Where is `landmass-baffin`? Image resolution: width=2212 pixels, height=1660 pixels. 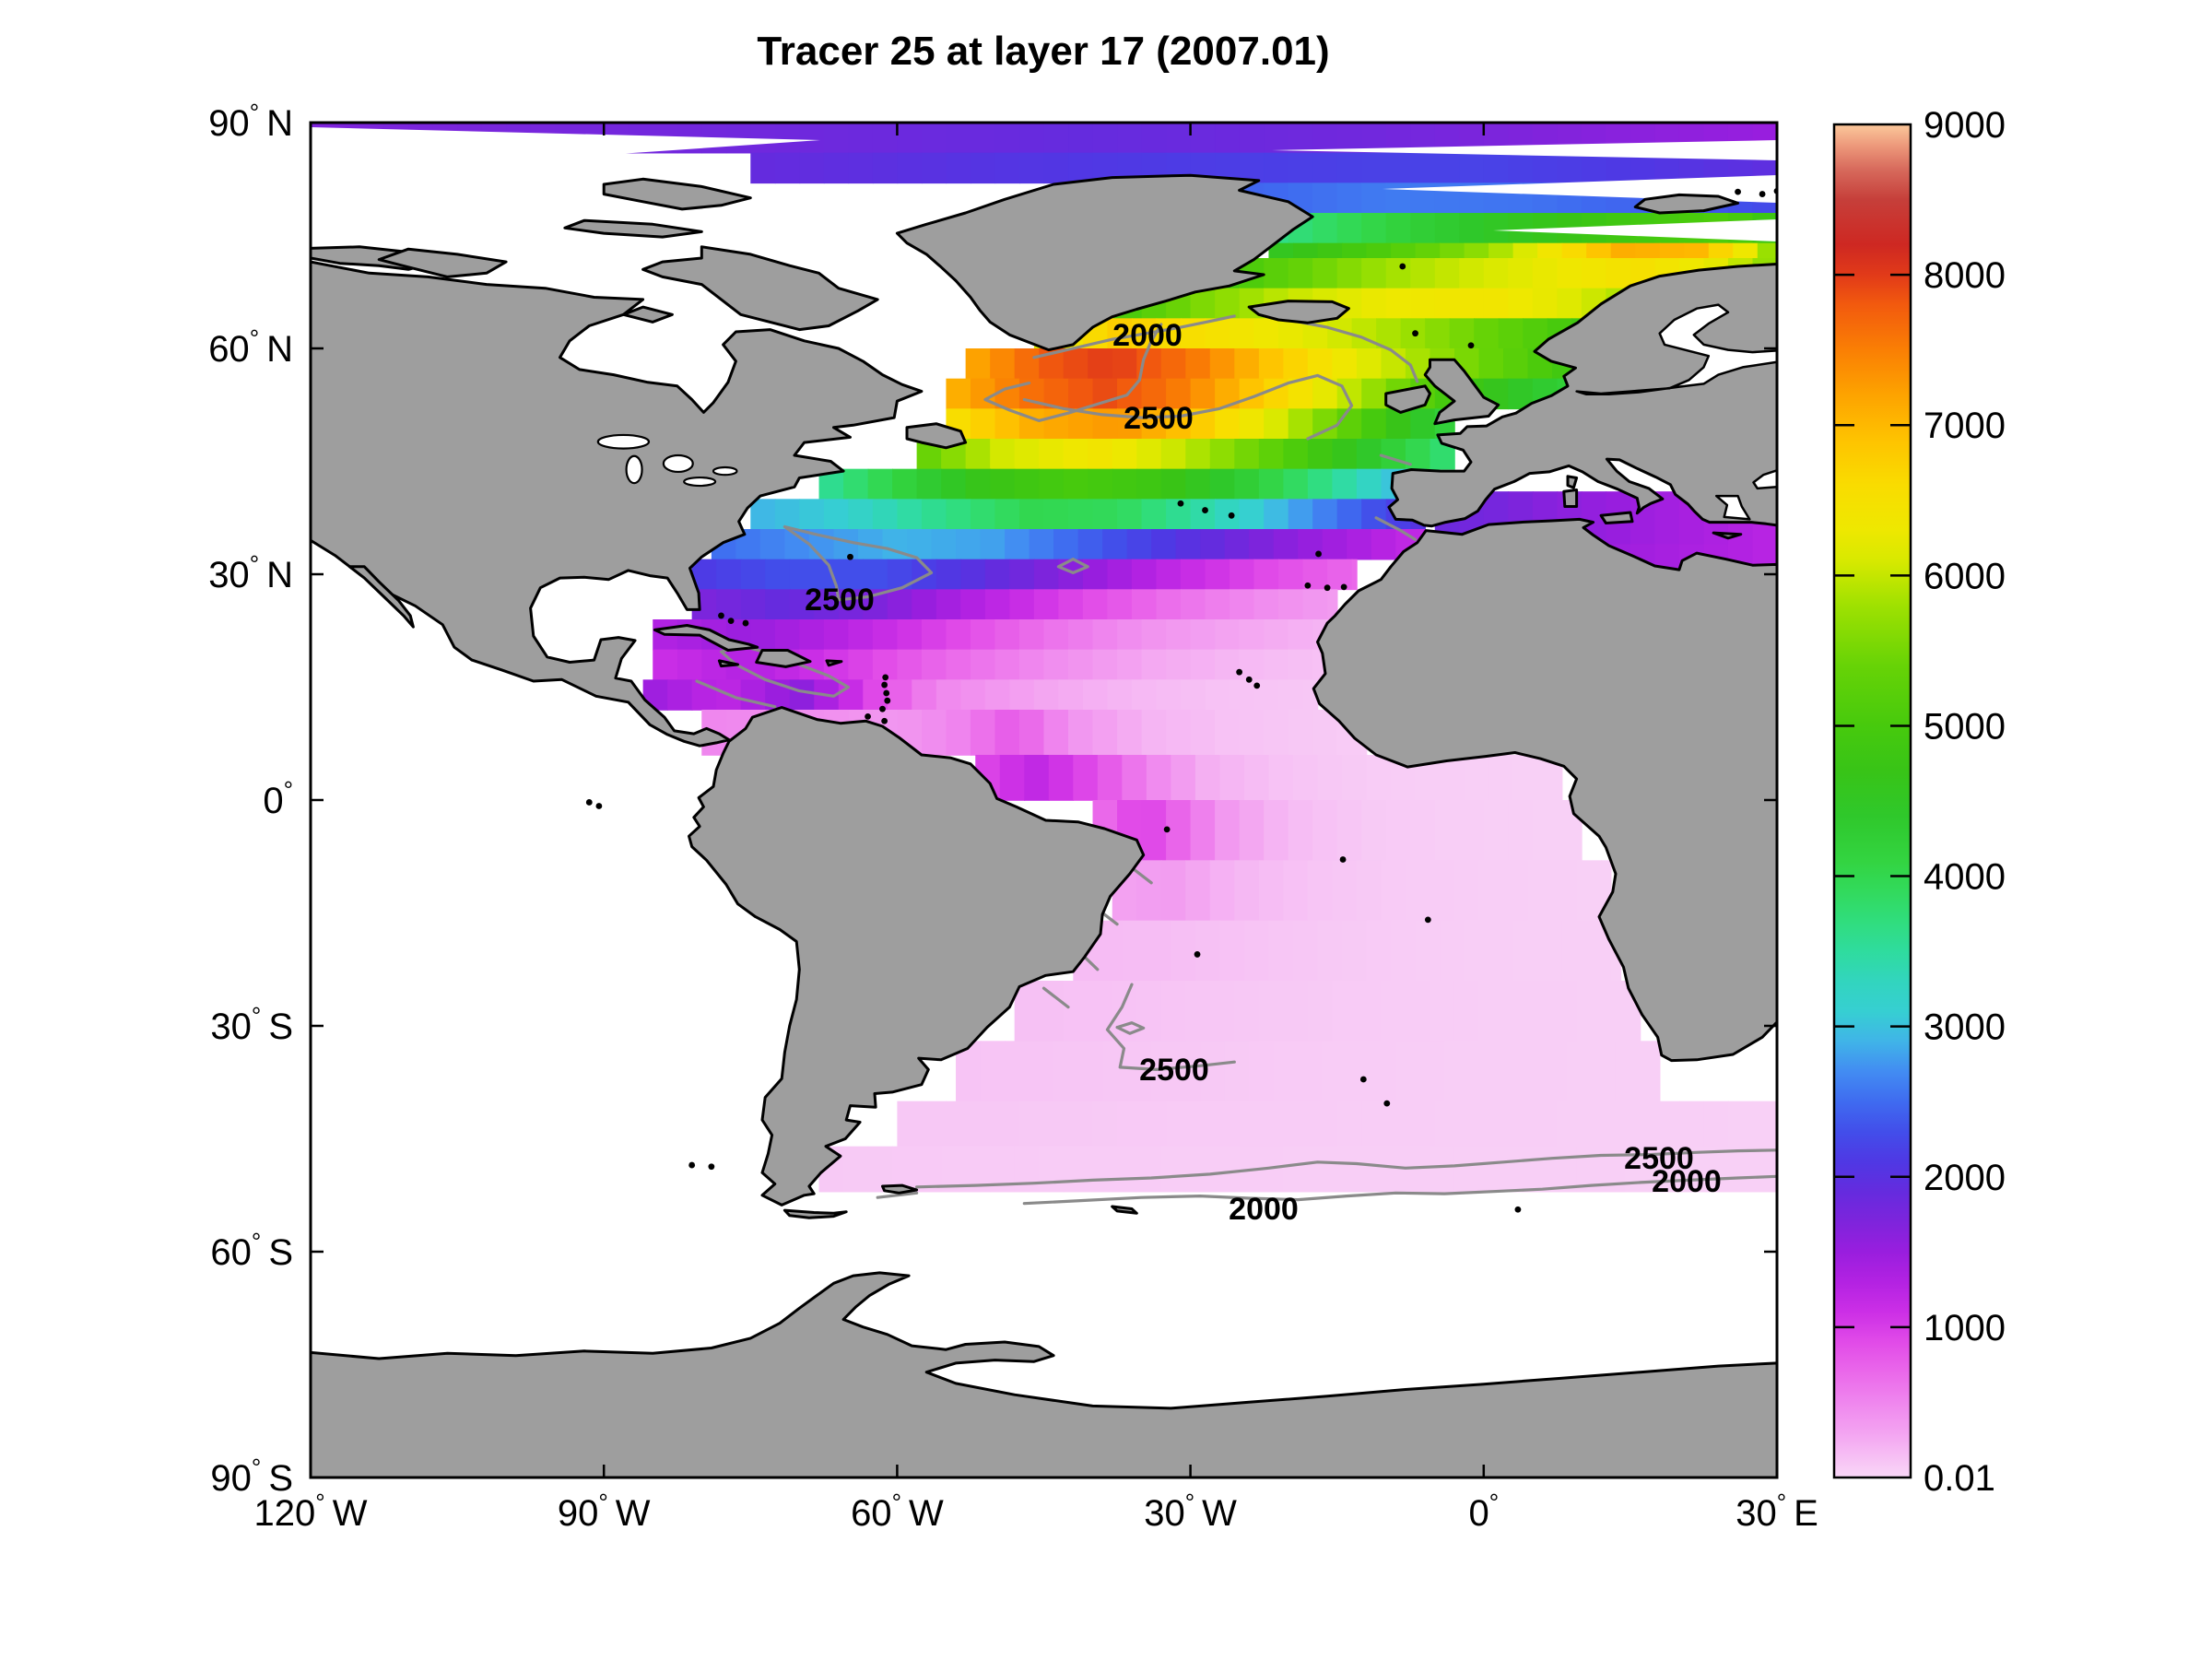 landmass-baffin is located at coordinates (760, 288).